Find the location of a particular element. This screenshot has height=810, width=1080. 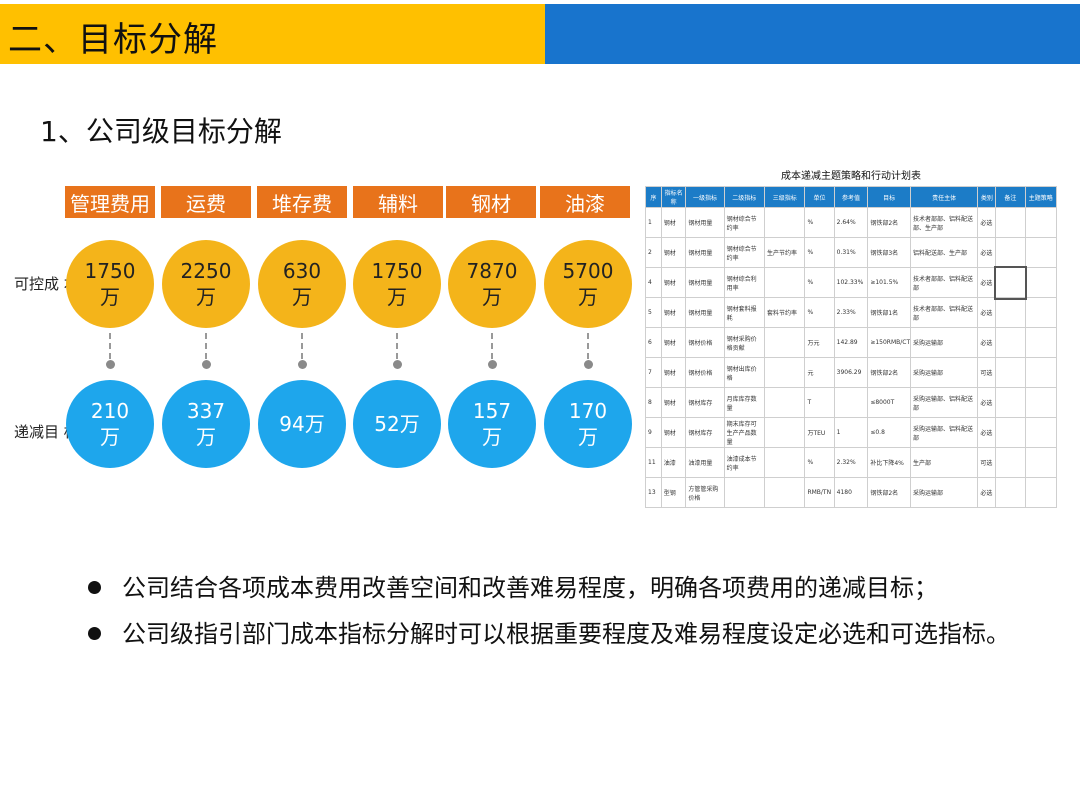

table-header-cell: 参考值 is located at coordinates (851, 197).